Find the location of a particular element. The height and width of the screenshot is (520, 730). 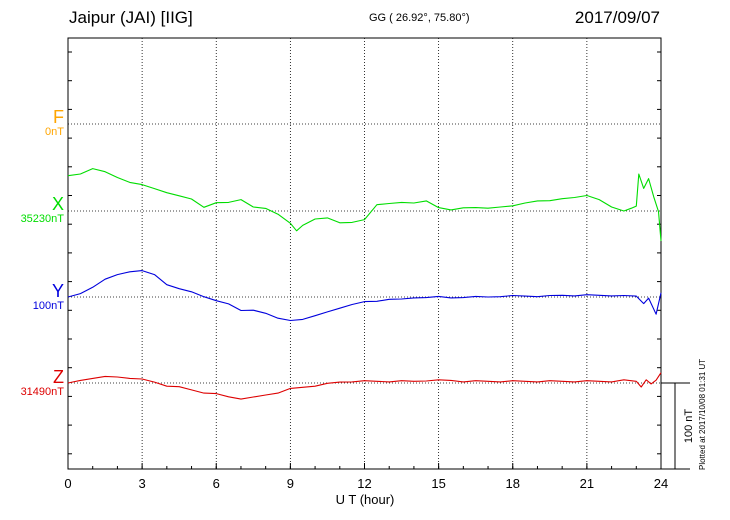

station-coordinates: GG ( 26.92°, 75.80°) is located at coordinates (419, 18).